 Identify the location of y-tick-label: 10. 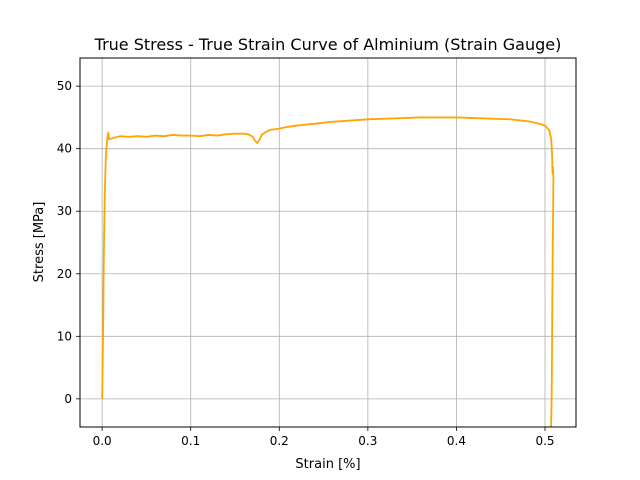
(64, 336).